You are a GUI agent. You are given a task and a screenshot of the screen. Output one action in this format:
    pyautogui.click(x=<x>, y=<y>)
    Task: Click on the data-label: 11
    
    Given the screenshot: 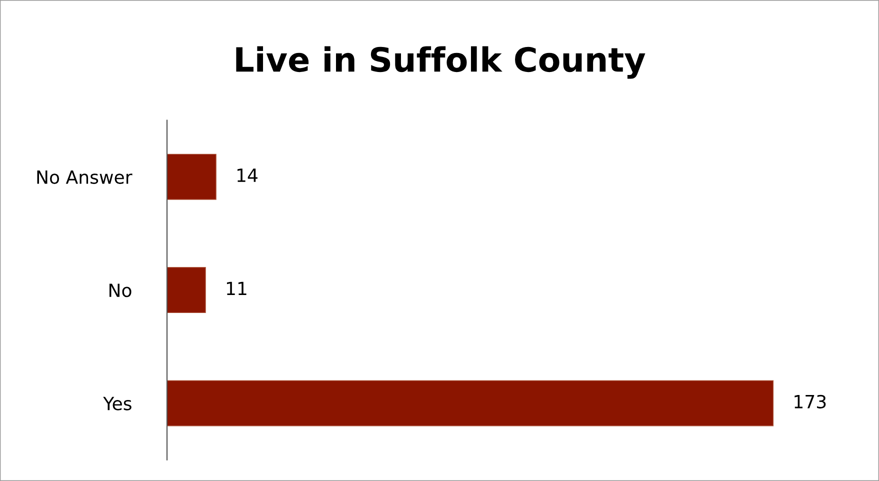 What is the action you would take?
    pyautogui.click(x=236, y=289)
    